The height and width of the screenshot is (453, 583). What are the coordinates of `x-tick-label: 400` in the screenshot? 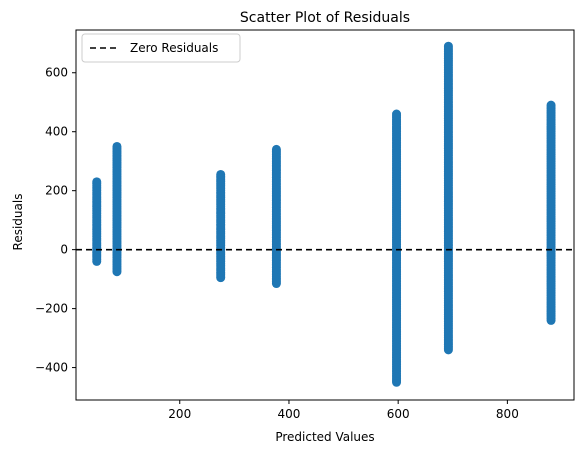 It's located at (289, 414).